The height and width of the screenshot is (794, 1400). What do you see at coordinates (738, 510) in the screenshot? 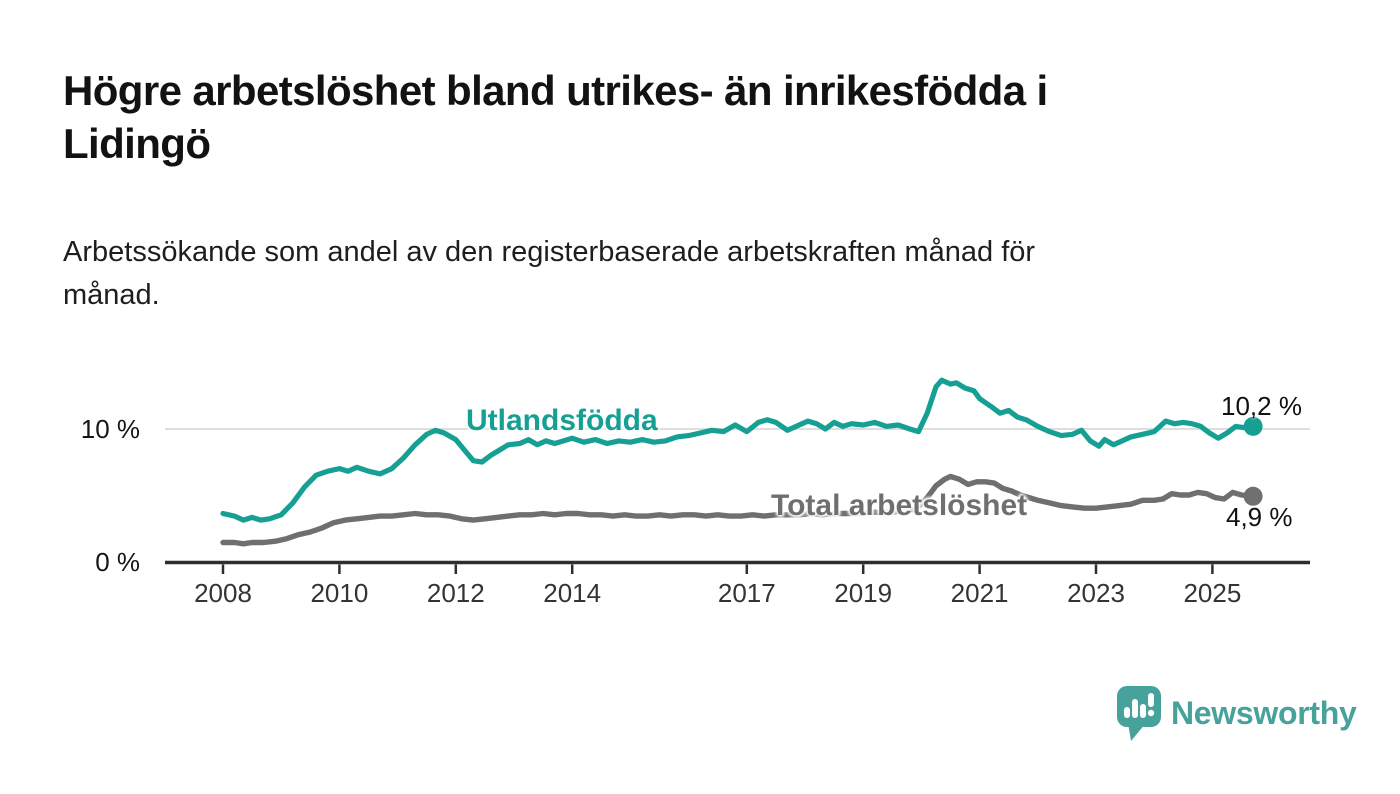
I see `series-line-total` at bounding box center [738, 510].